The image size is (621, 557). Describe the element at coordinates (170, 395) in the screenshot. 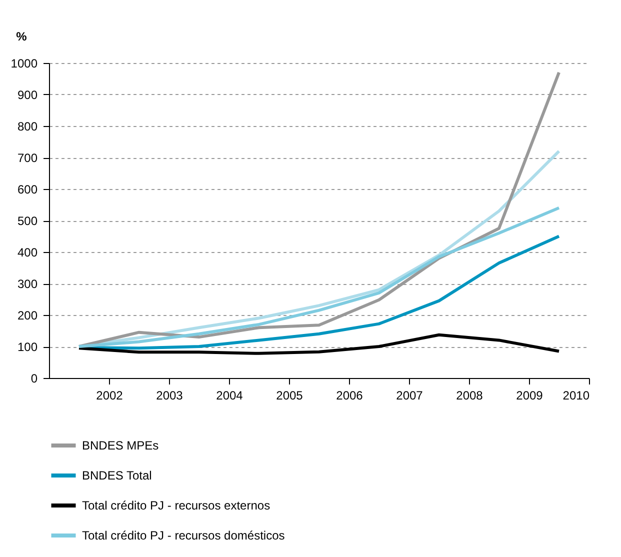

I see `x-tick-label: 2003` at that location.